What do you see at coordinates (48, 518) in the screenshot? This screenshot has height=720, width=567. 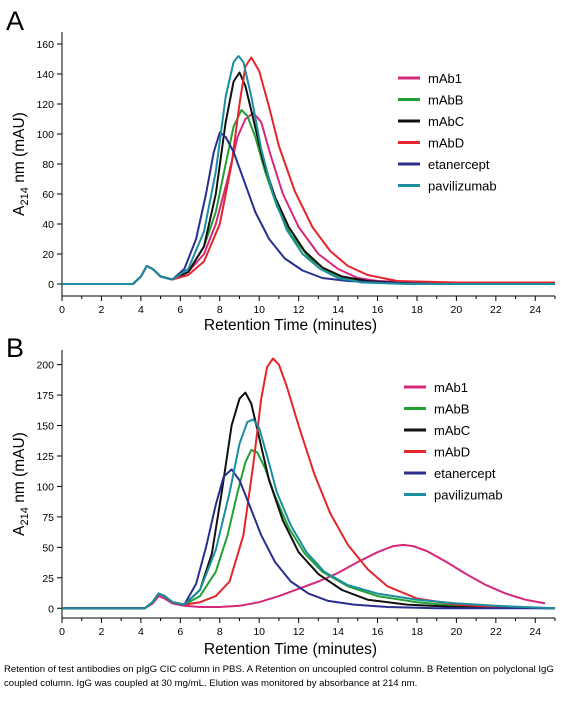 I see `y-tick-label: 75` at bounding box center [48, 518].